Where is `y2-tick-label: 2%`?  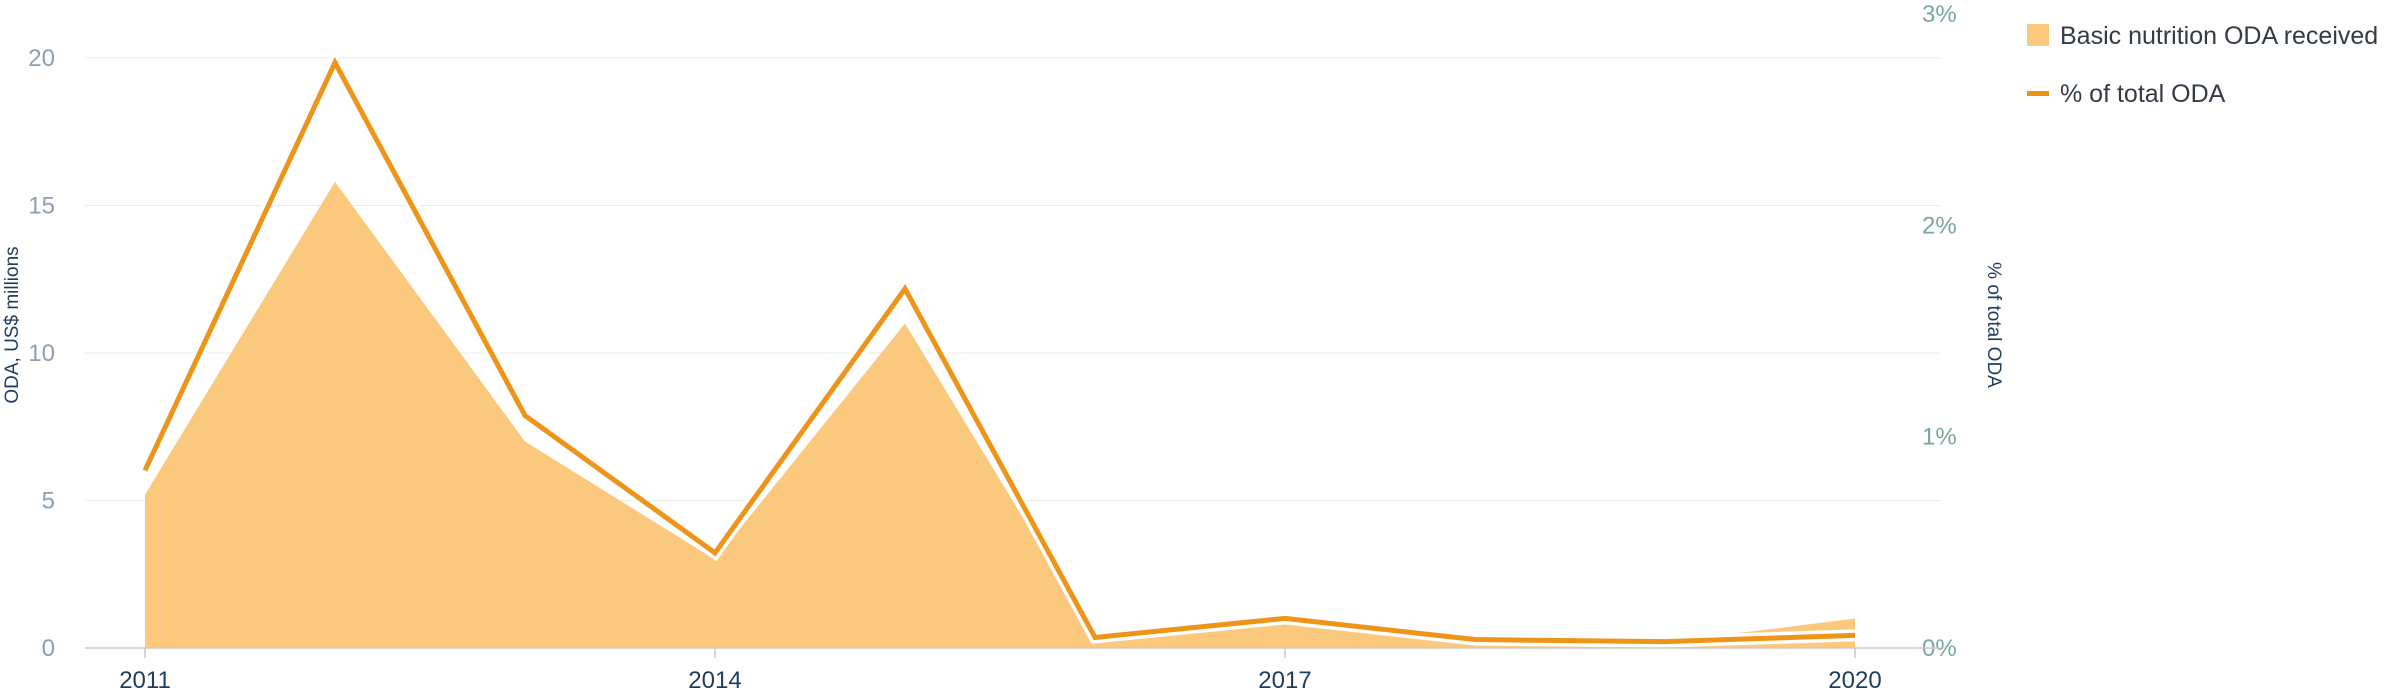 y2-tick-label: 2% is located at coordinates (1939, 225).